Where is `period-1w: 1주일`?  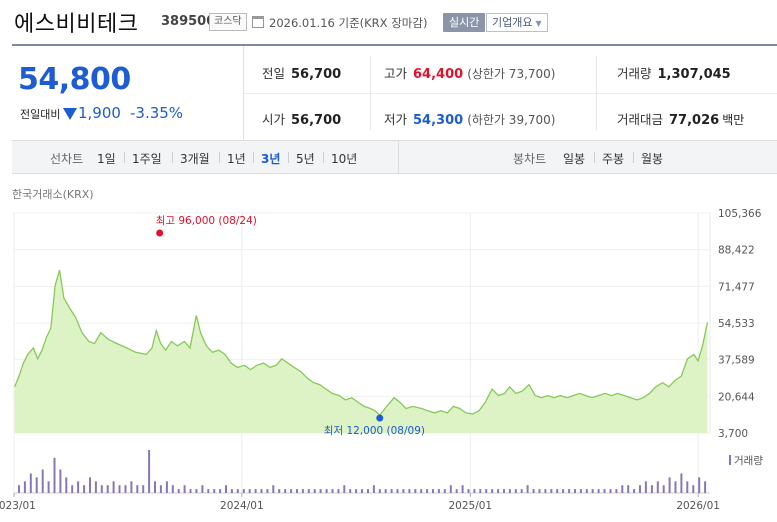
period-1w: 1주일 is located at coordinates (147, 159).